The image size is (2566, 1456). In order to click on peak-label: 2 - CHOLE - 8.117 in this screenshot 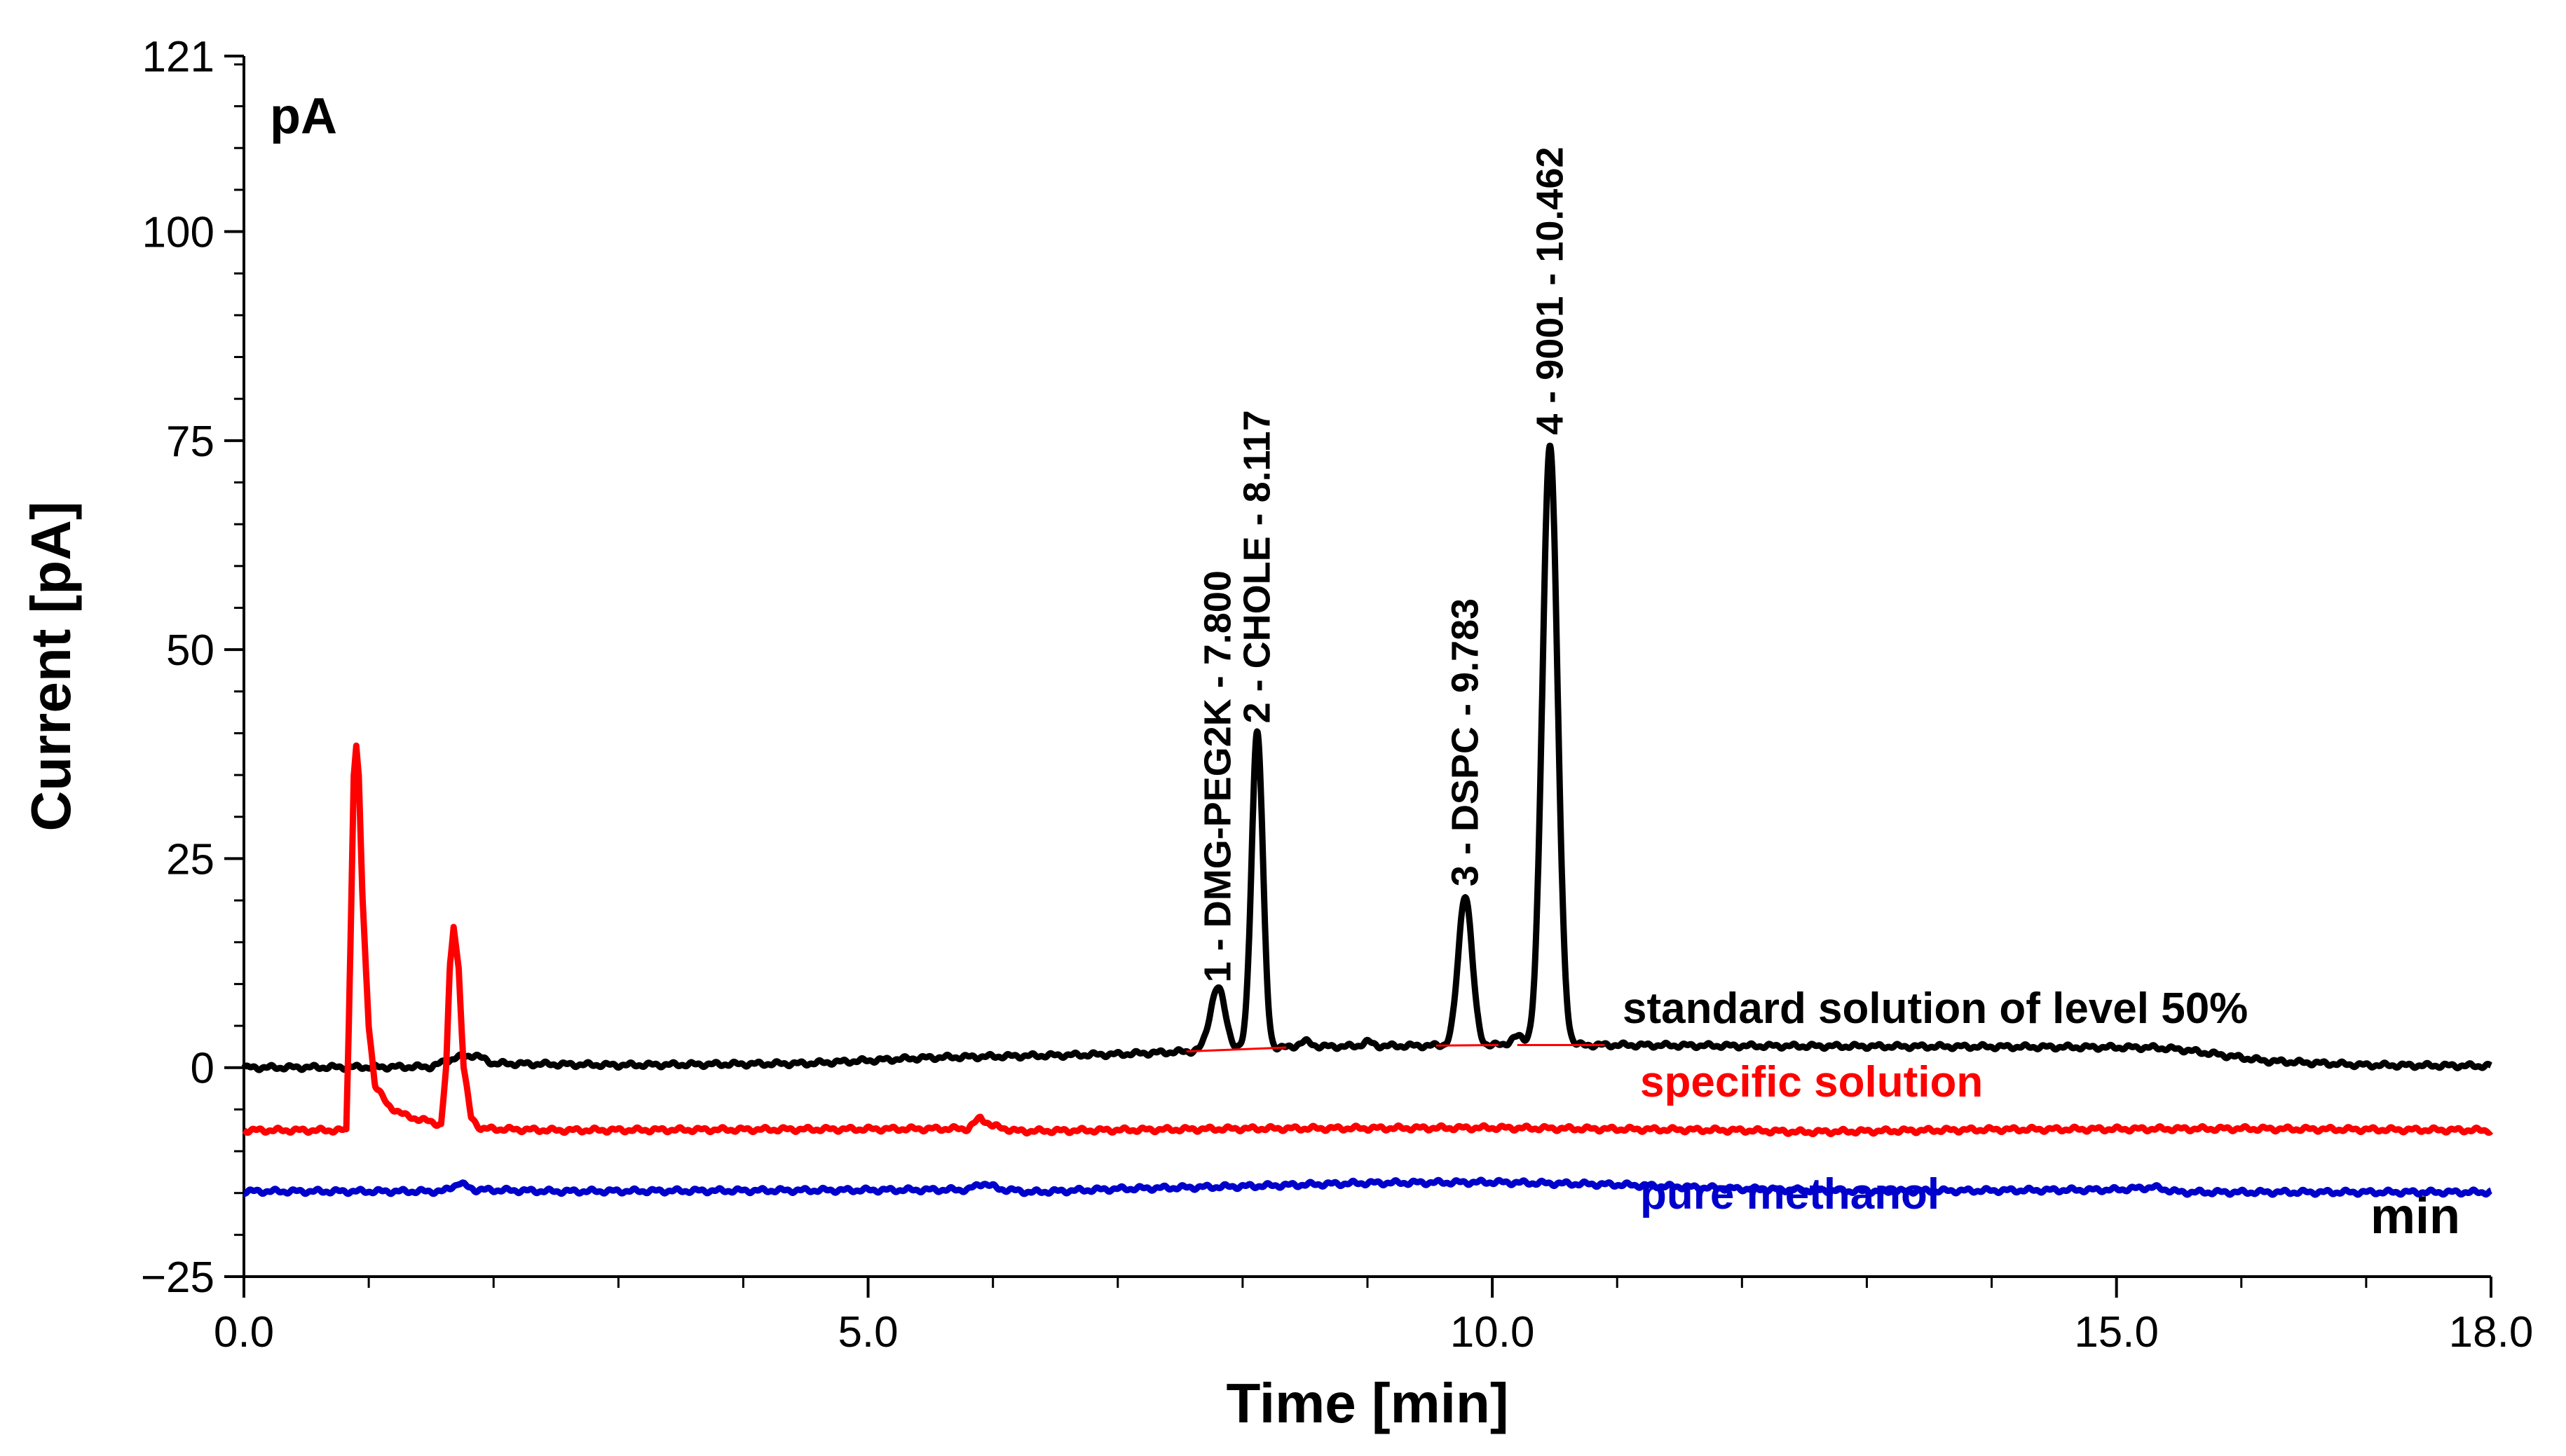, I will do `click(1257, 566)`.